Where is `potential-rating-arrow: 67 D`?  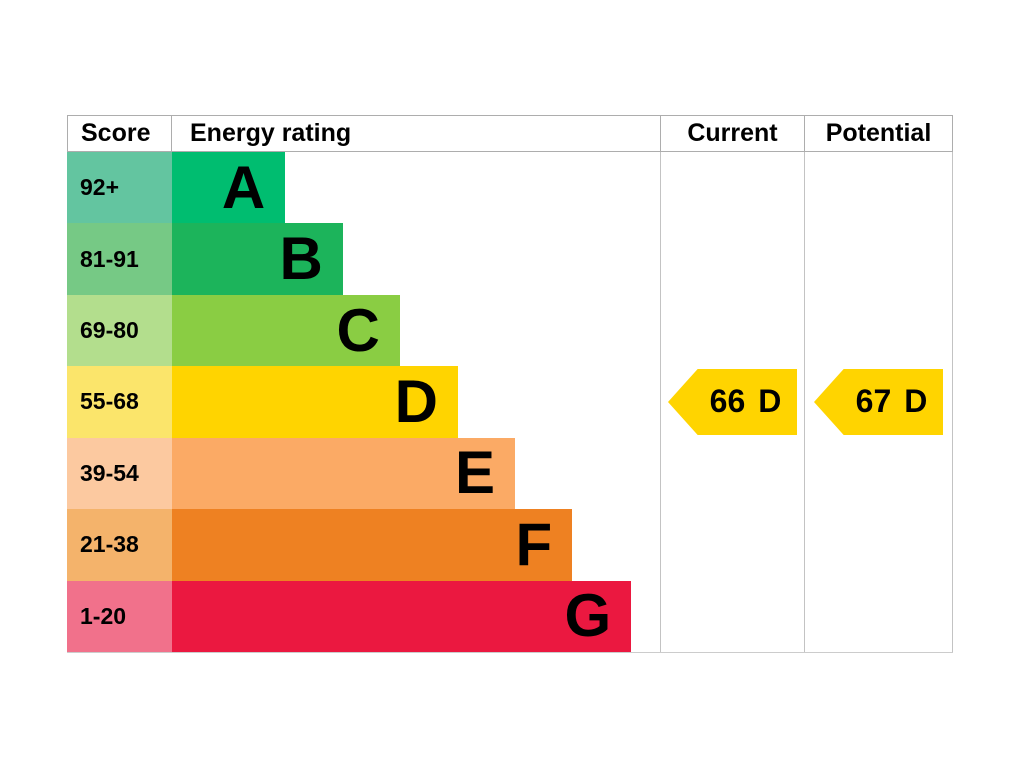
potential-rating-arrow: 67 D is located at coordinates (878, 401).